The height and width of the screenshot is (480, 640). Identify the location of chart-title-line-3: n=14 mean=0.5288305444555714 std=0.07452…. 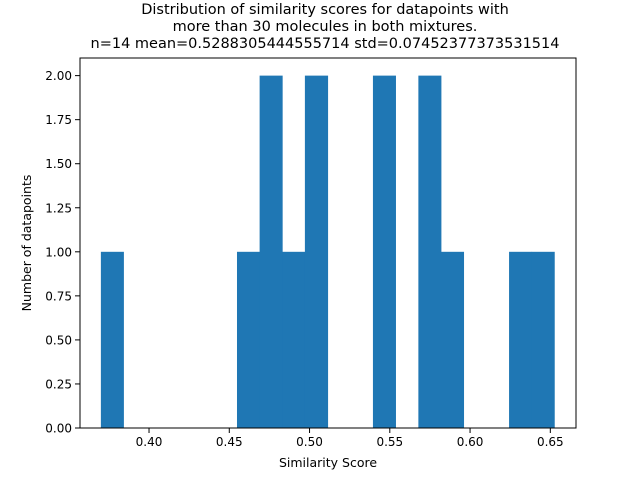
(325, 44).